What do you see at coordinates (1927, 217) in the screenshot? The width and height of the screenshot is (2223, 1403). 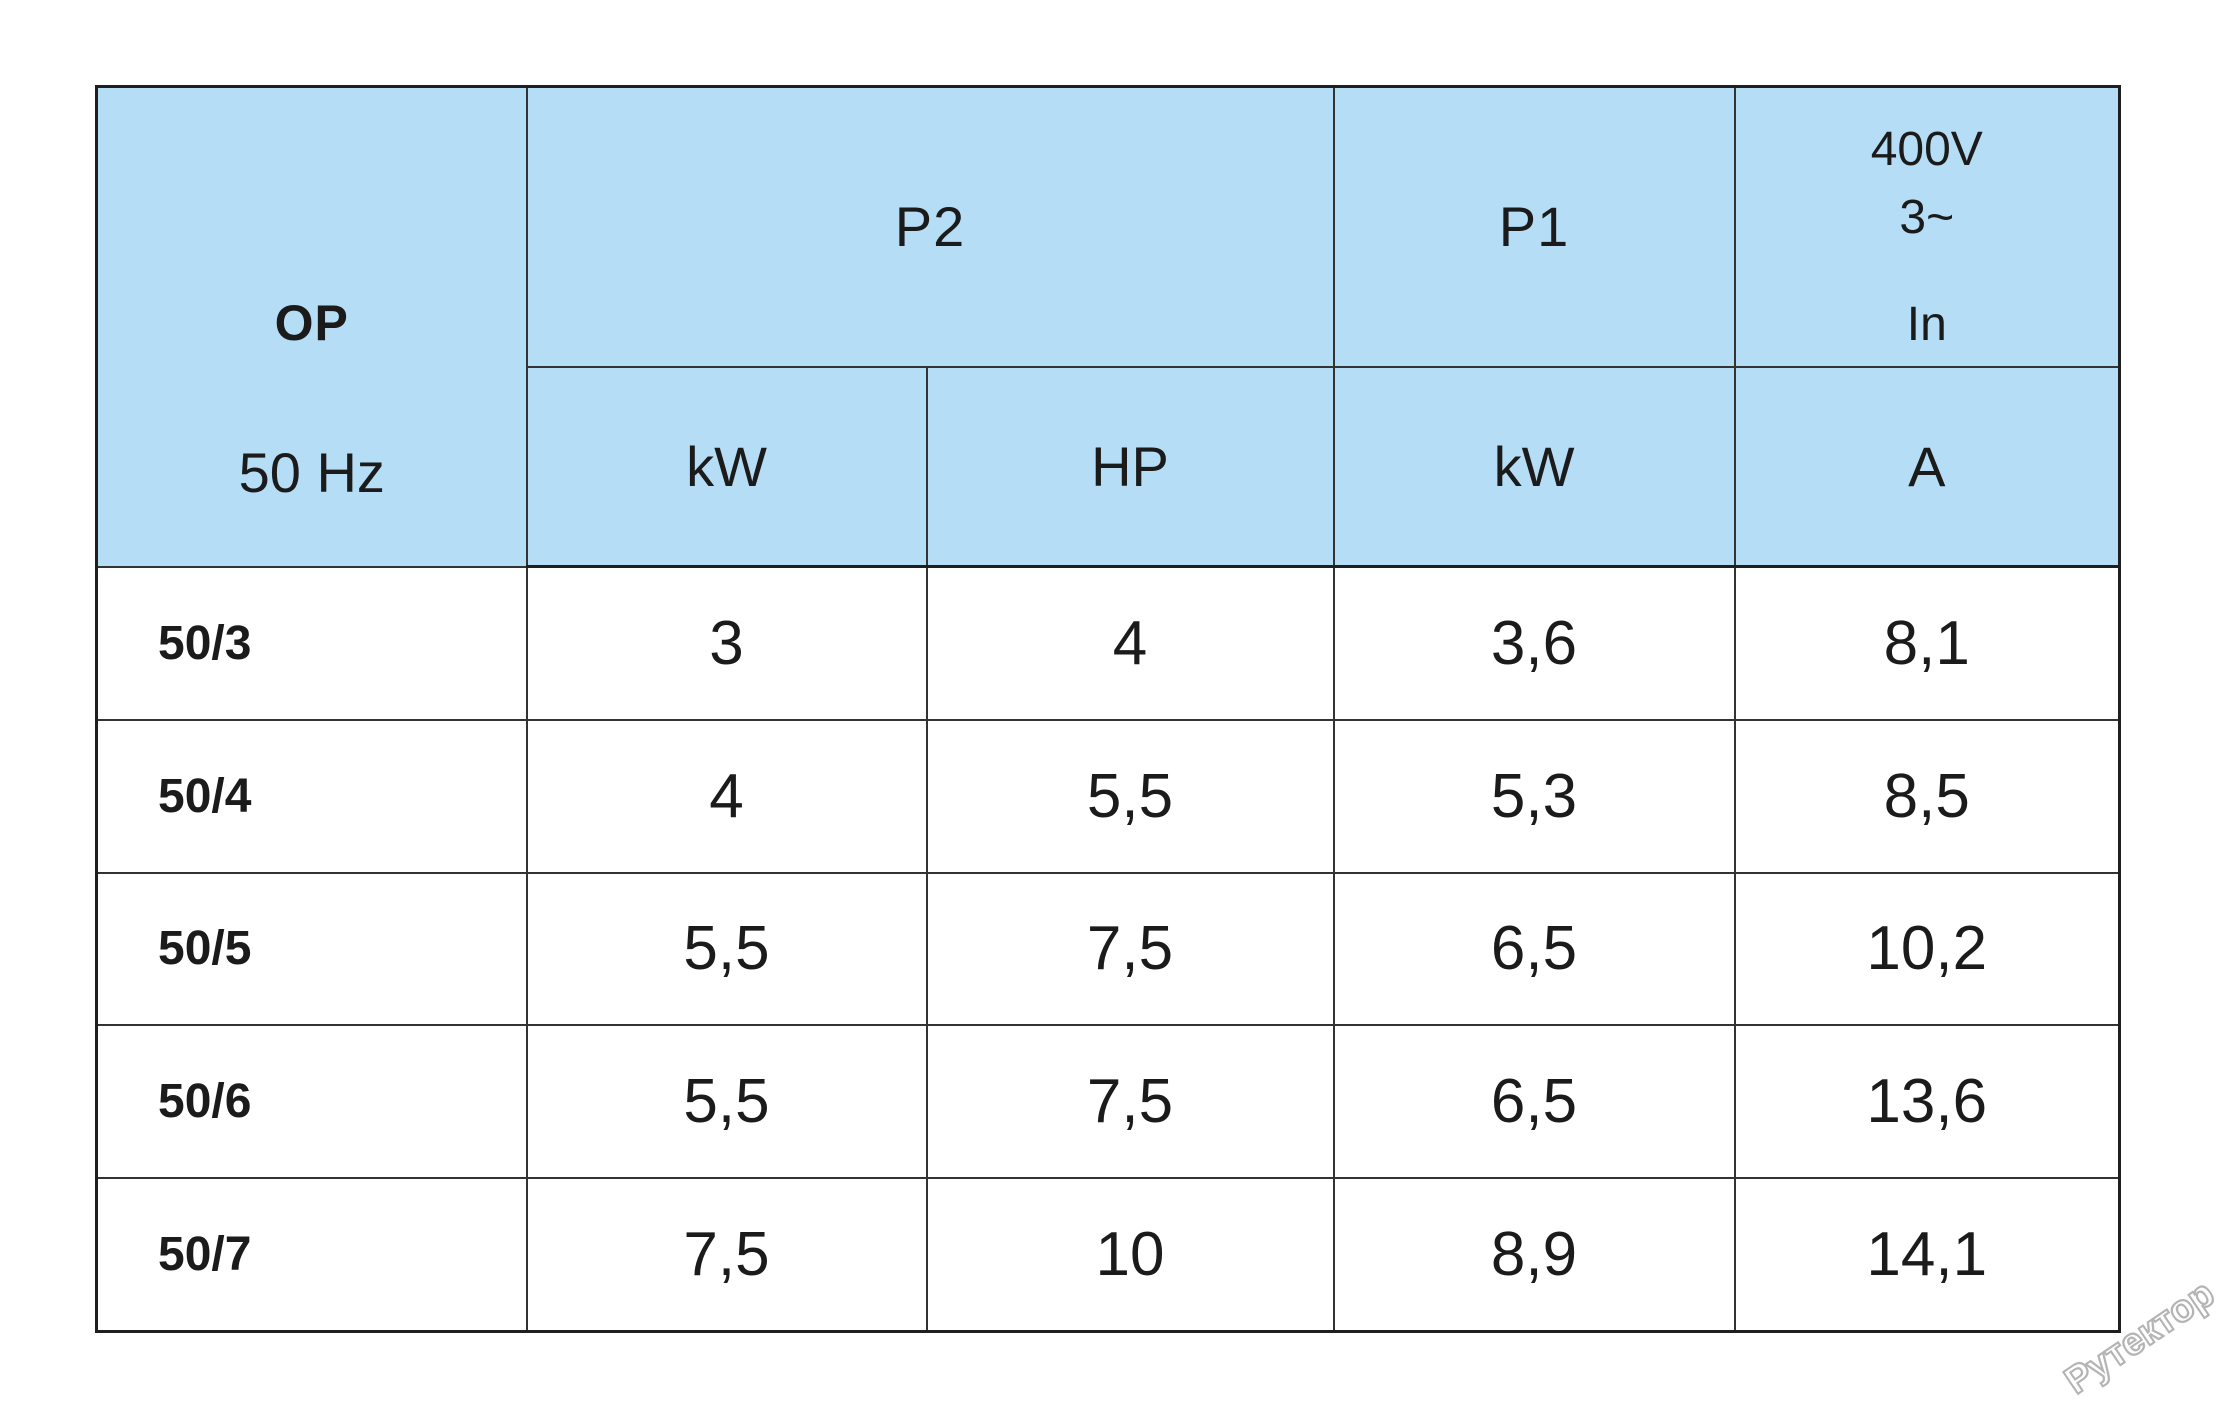 I see `phase-label: 3~` at bounding box center [1927, 217].